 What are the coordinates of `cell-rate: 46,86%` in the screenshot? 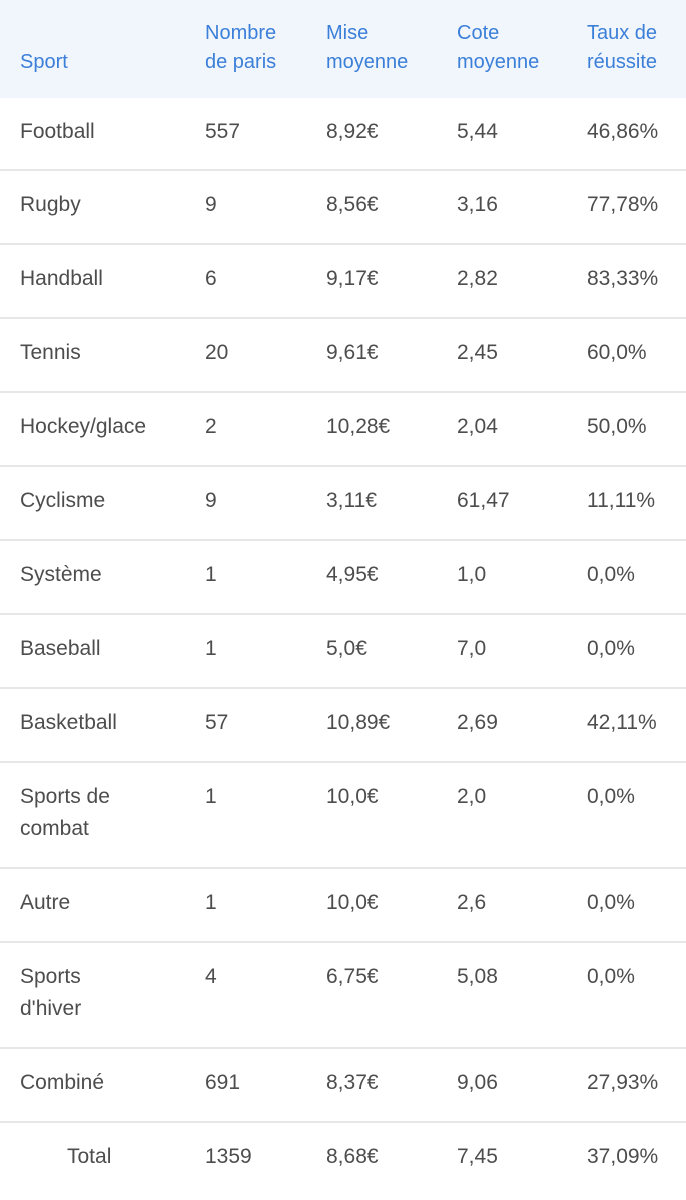 It's located at (623, 131).